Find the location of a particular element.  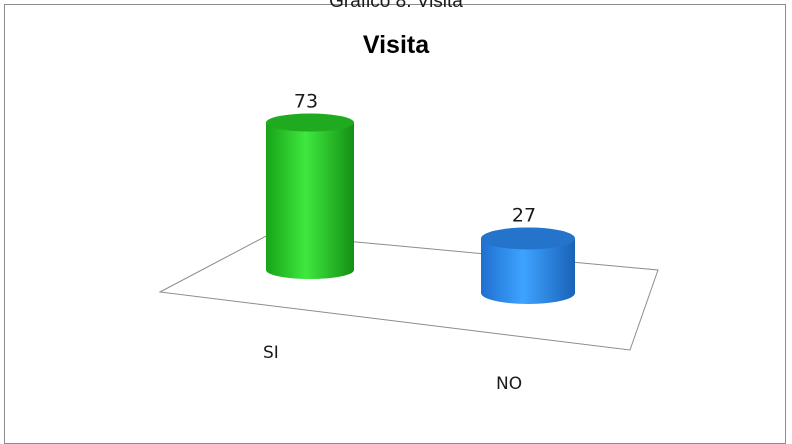

window-title: Gráfico 8: Visita is located at coordinates (396, 6).